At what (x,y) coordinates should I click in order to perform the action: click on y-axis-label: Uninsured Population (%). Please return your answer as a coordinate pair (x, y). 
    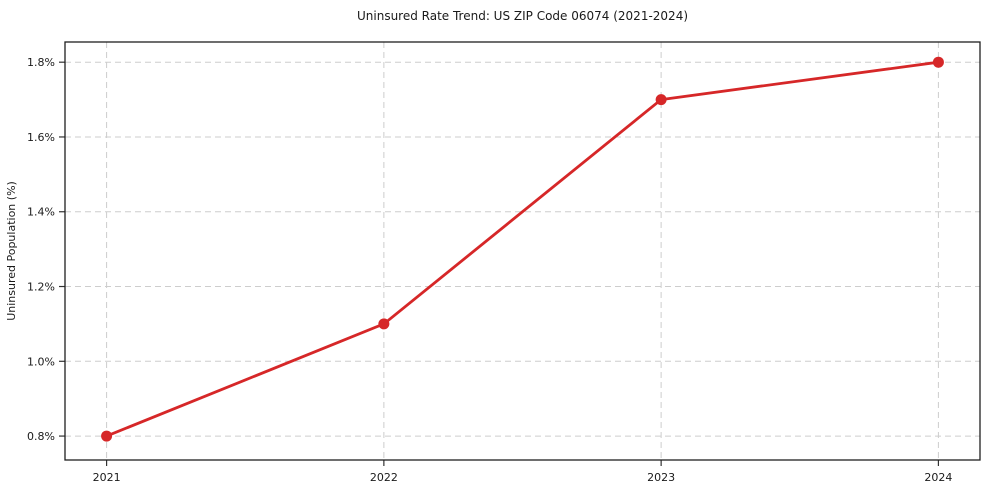
    Looking at the image, I should click on (11, 251).